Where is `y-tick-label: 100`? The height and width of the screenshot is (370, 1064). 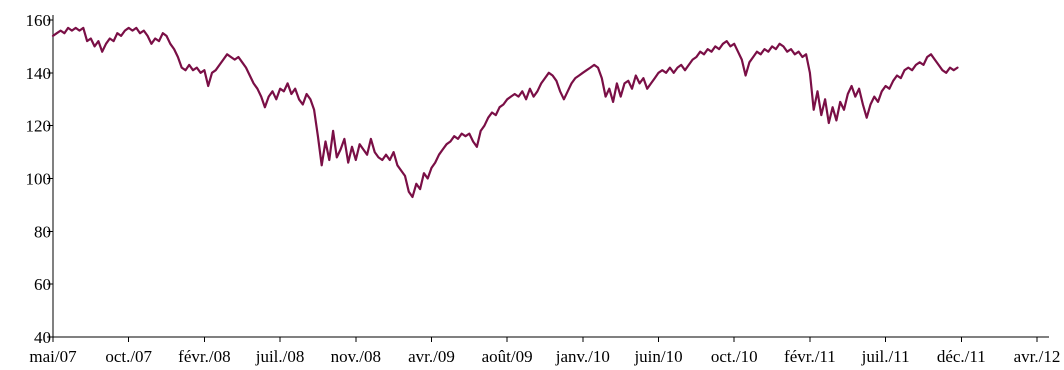 y-tick-label: 100 is located at coordinates (39, 179).